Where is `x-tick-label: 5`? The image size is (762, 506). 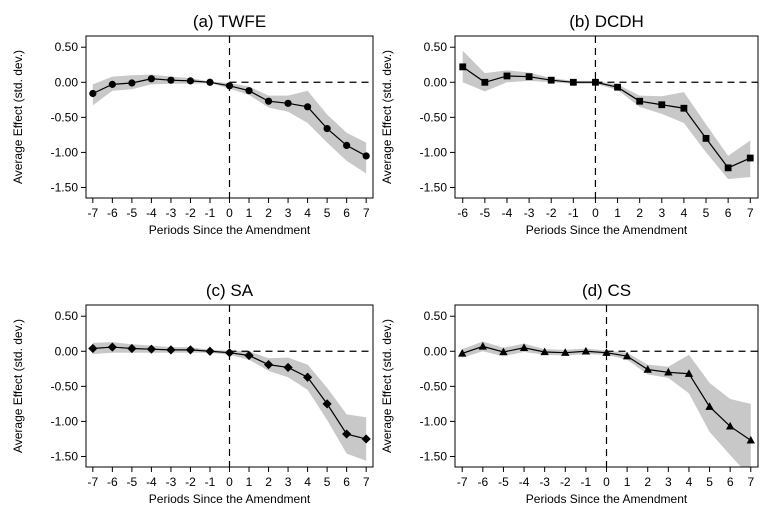
x-tick-label: 5 is located at coordinates (327, 213).